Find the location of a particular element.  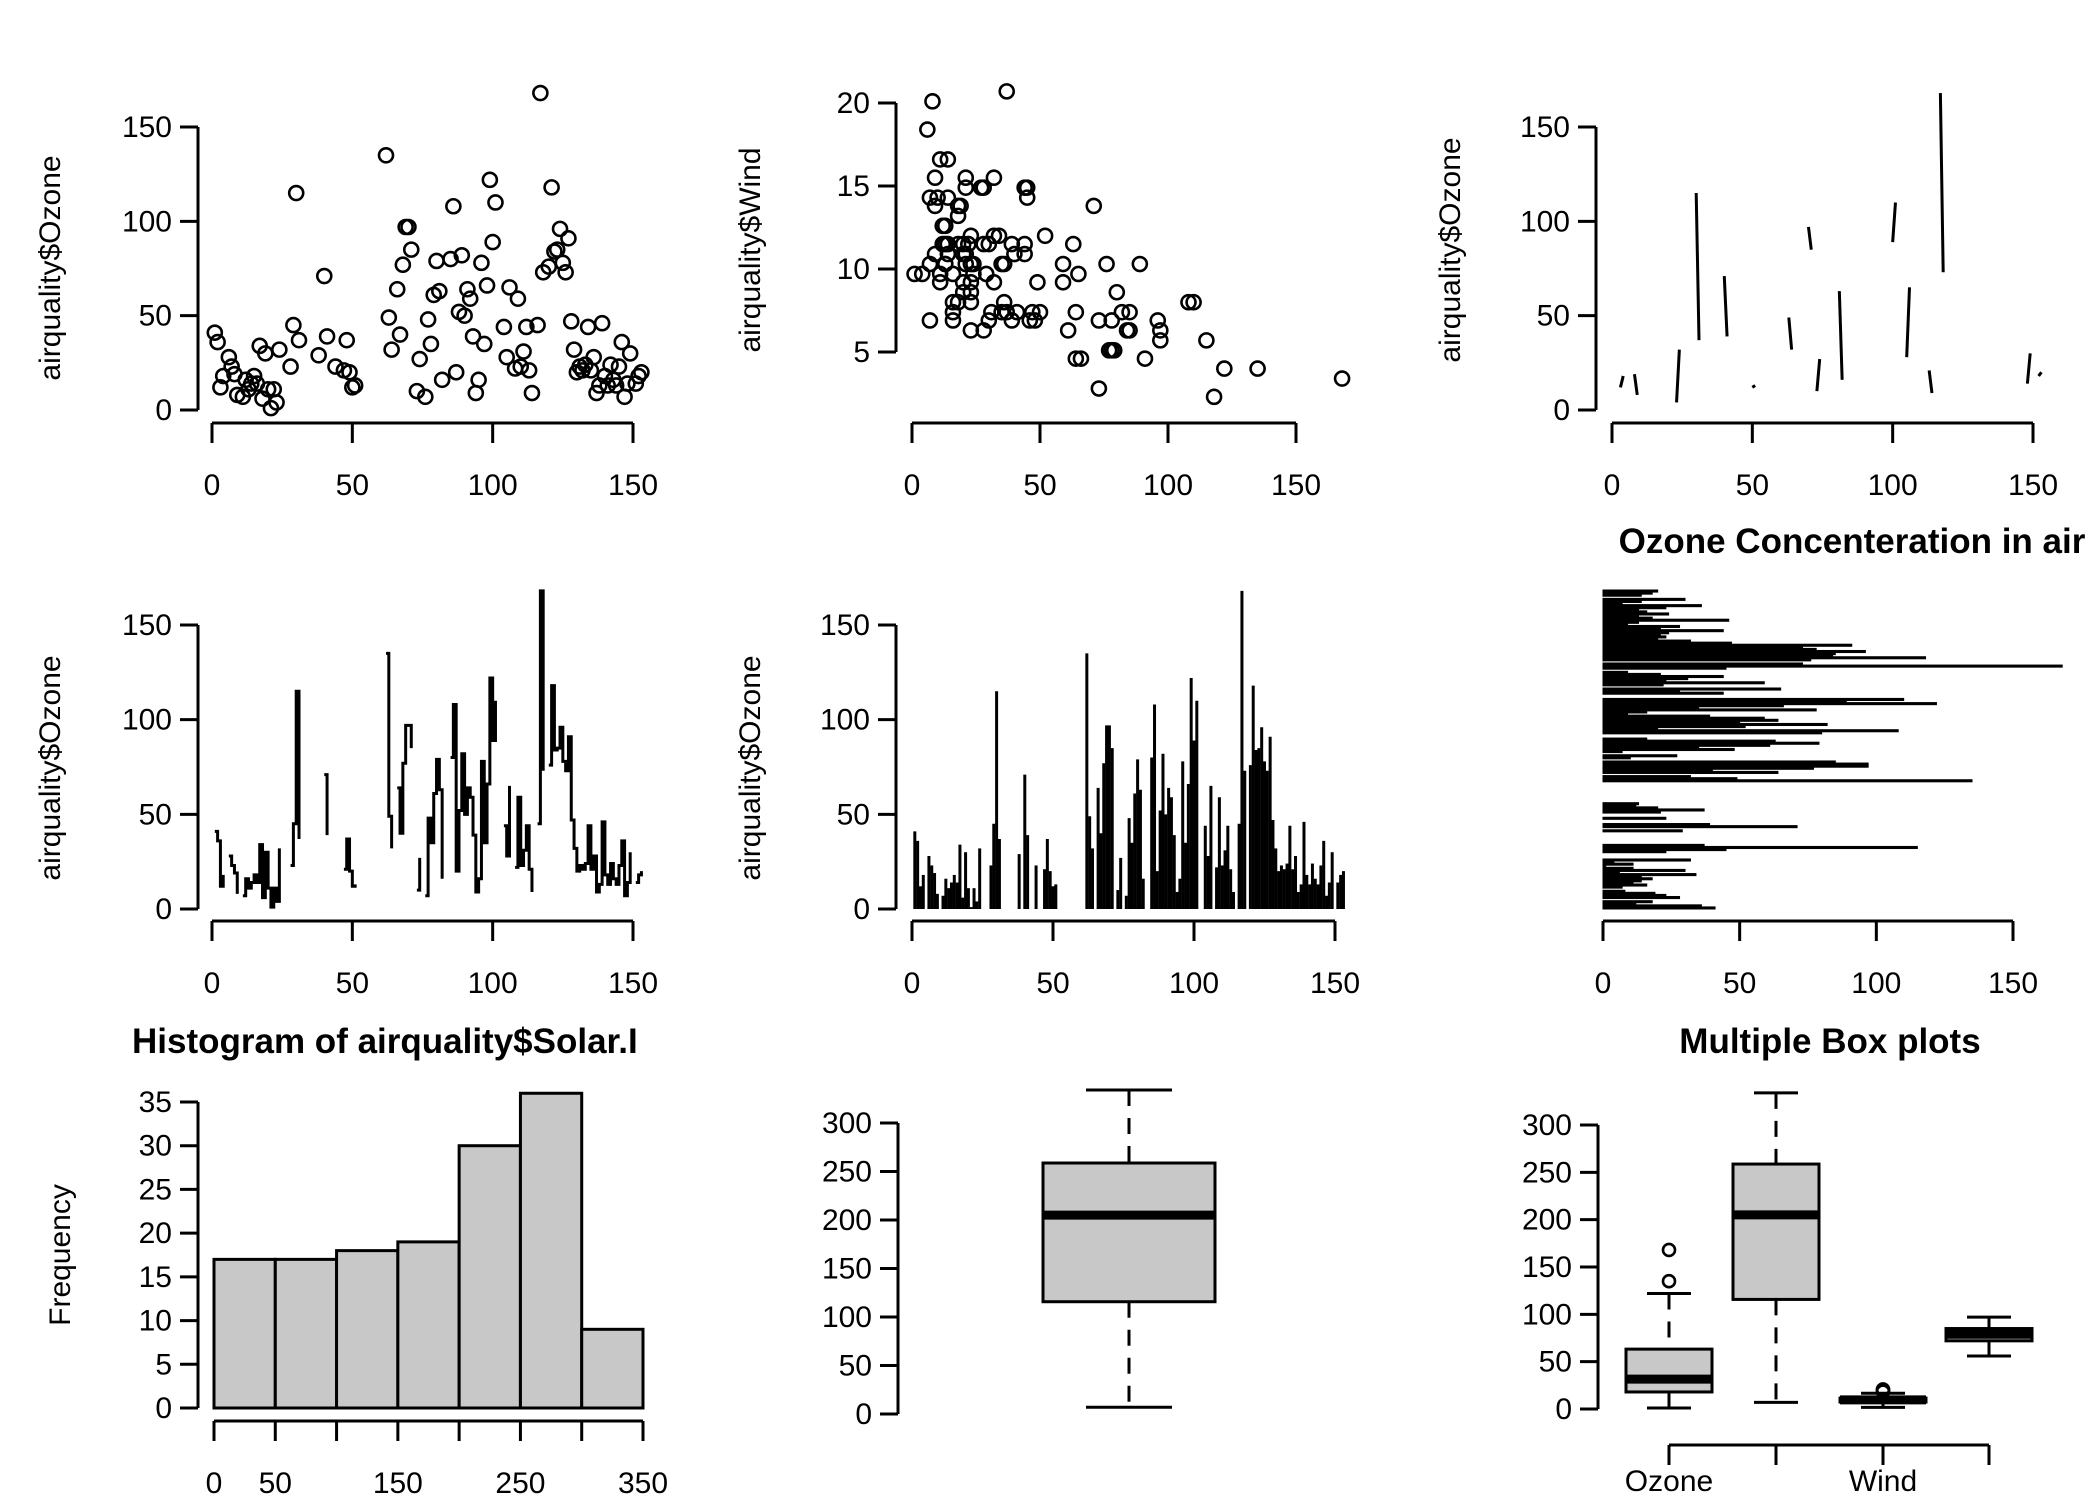

y-tick-label: 0 is located at coordinates (863, 1414).